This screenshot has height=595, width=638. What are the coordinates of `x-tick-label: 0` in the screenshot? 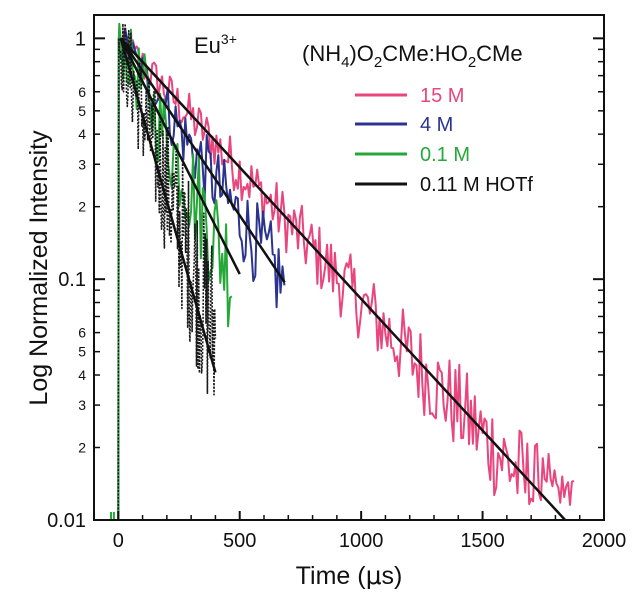 It's located at (118, 541).